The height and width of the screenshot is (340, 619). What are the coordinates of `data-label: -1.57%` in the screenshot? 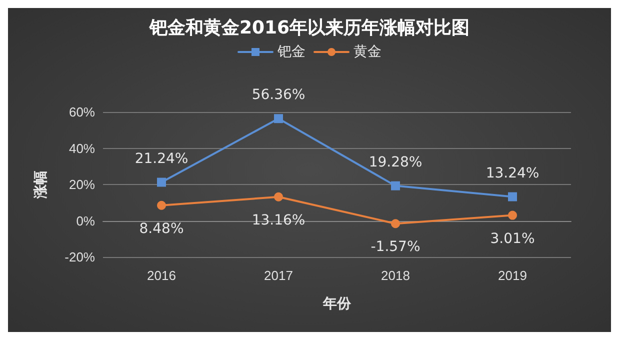 It's located at (395, 247).